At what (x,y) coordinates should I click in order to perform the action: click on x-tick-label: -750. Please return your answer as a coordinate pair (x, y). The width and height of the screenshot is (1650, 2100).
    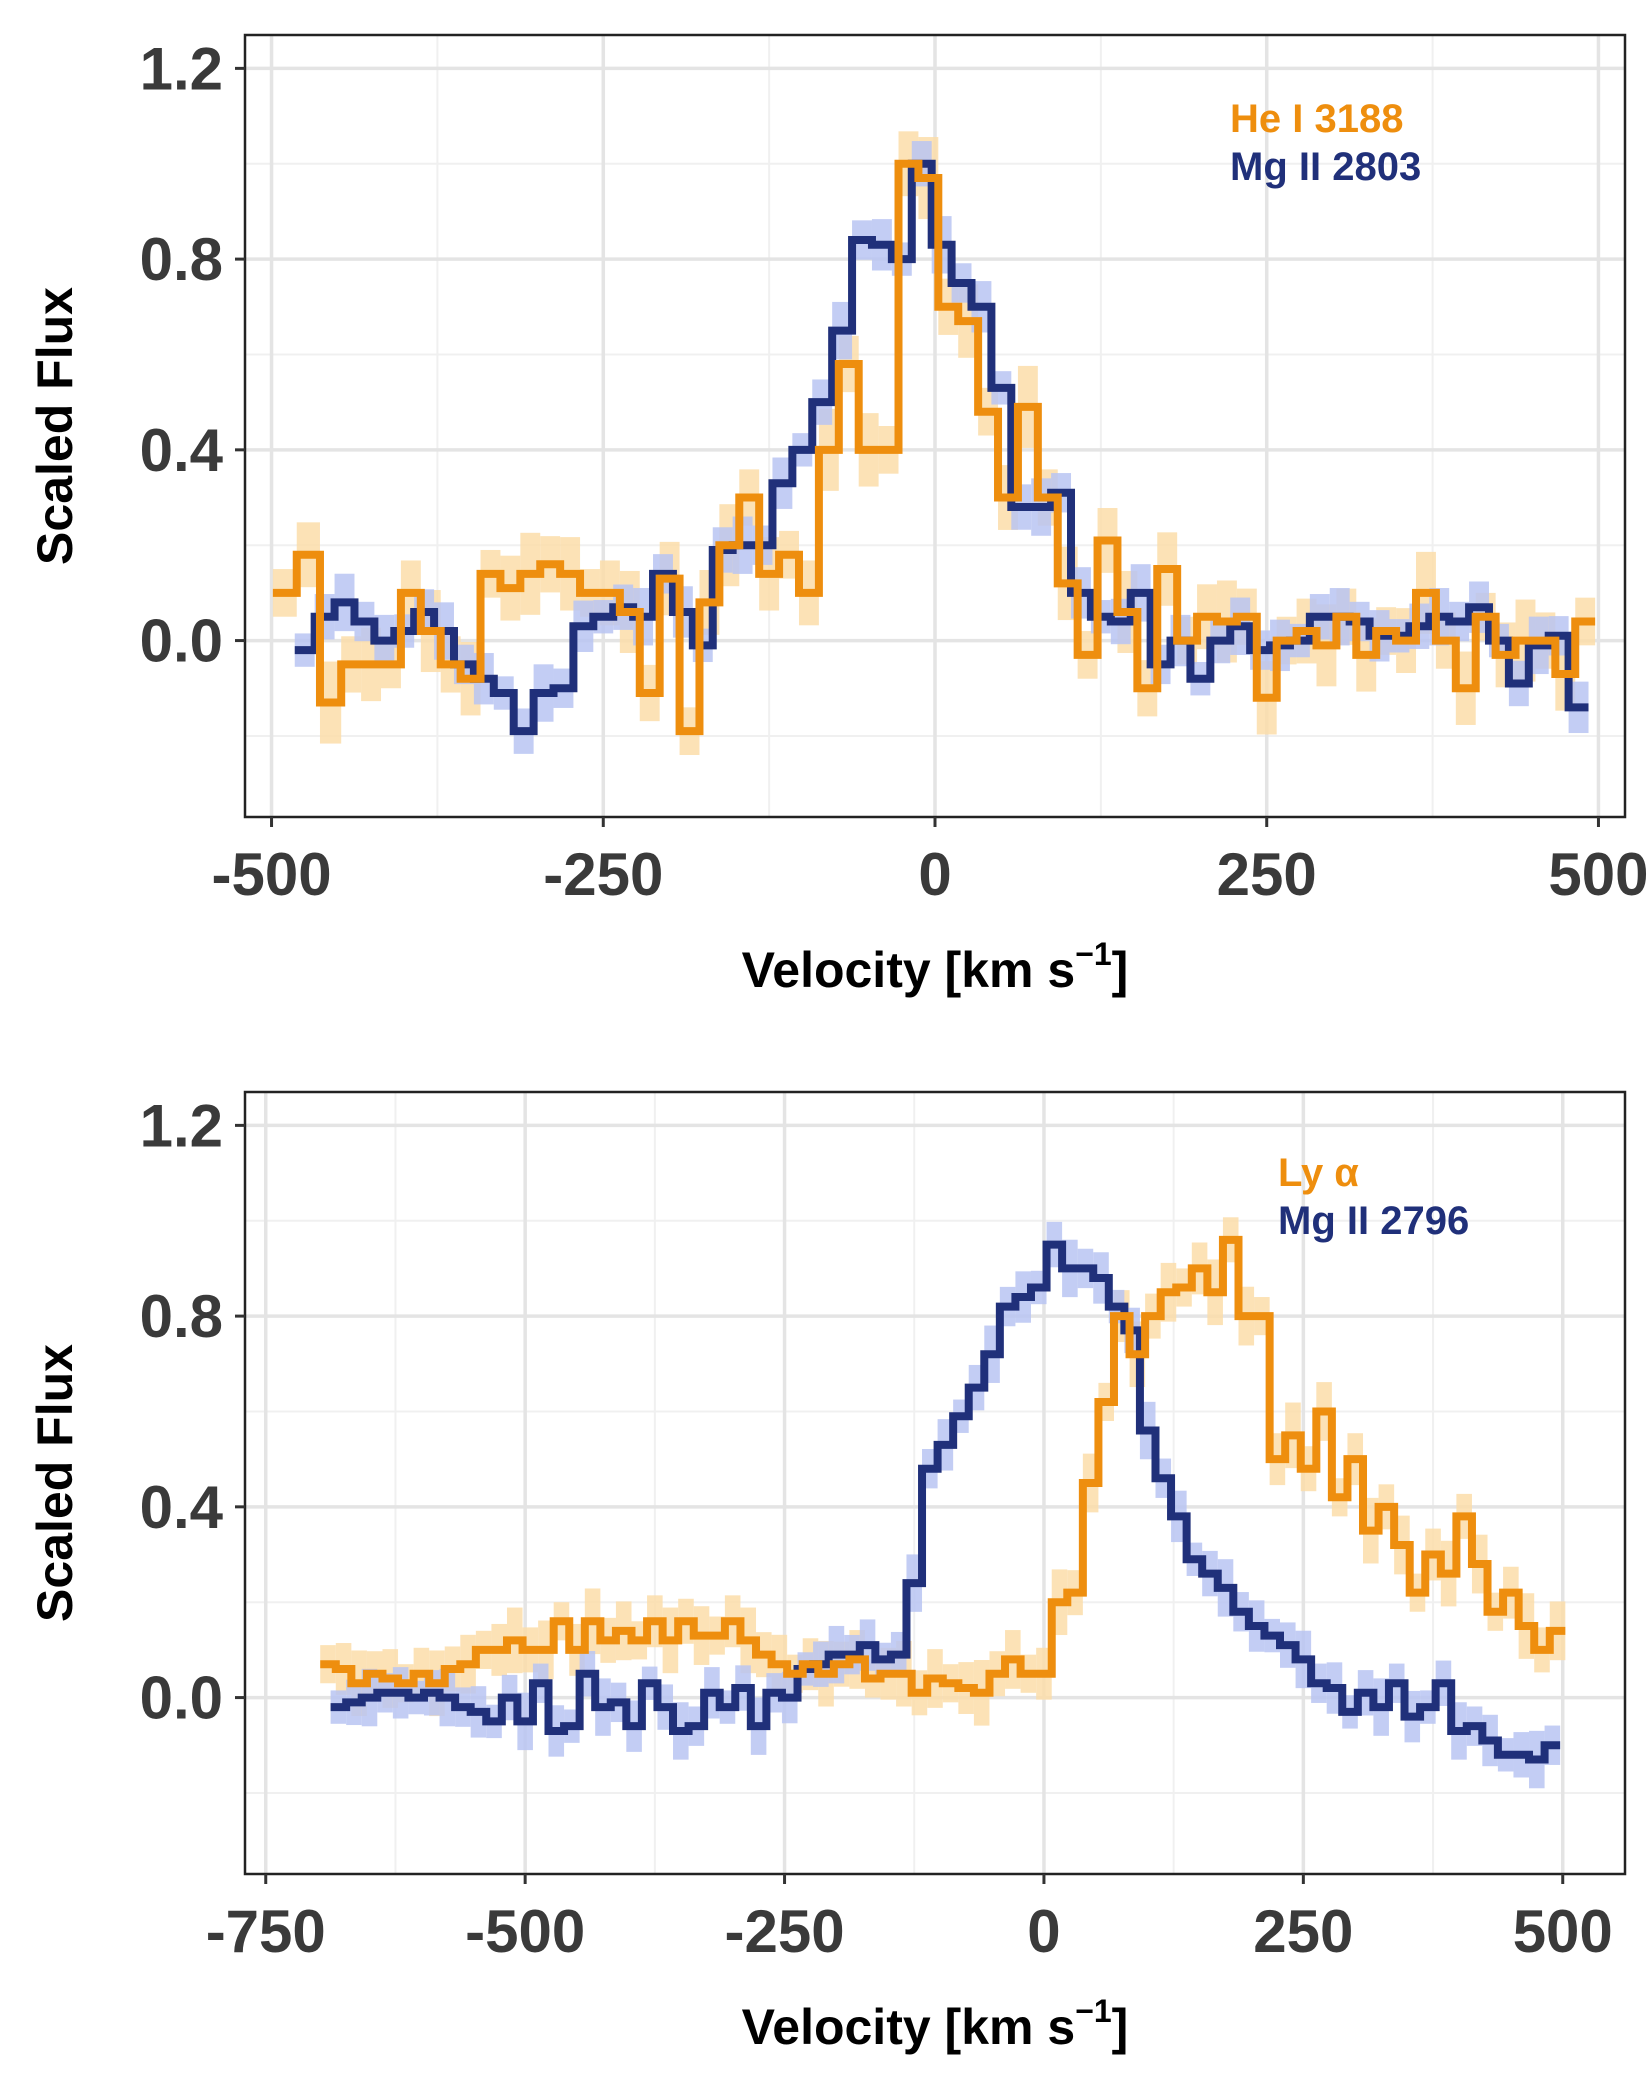
    Looking at the image, I should click on (266, 1931).